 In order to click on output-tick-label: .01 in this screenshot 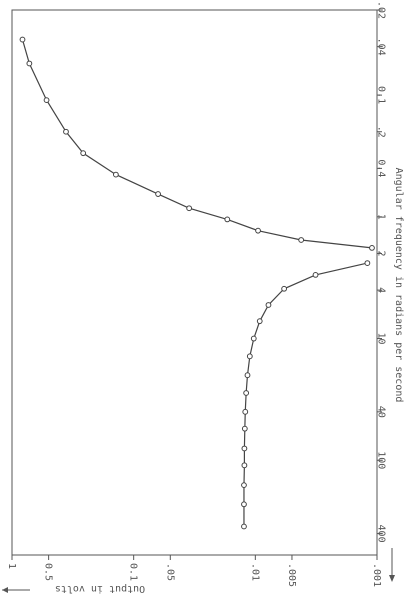, I will do `click(254, 572)`.